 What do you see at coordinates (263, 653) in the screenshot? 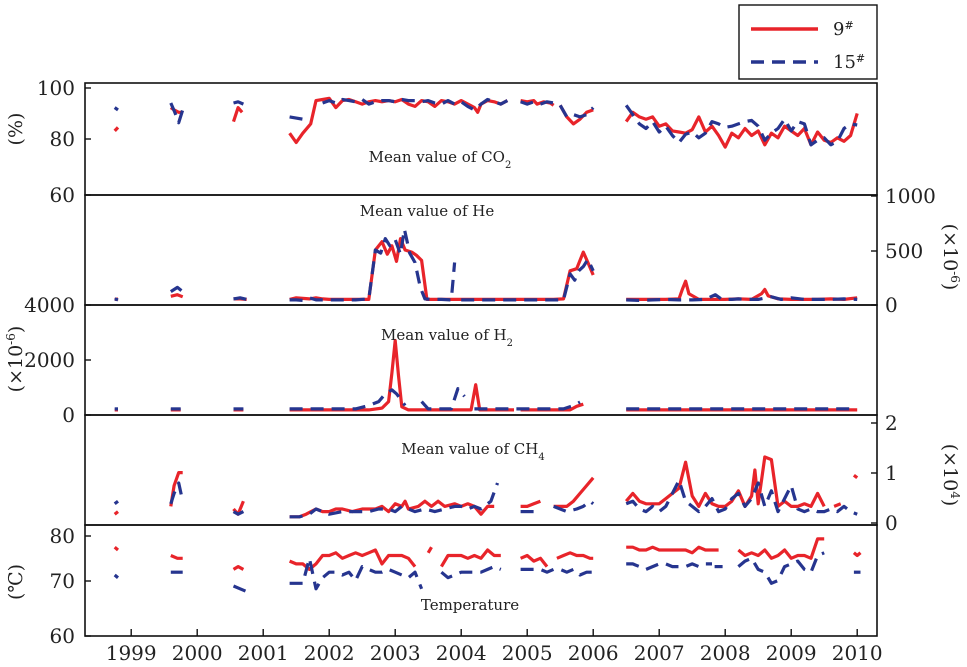
I see `x-tick-label: 2001` at bounding box center [263, 653].